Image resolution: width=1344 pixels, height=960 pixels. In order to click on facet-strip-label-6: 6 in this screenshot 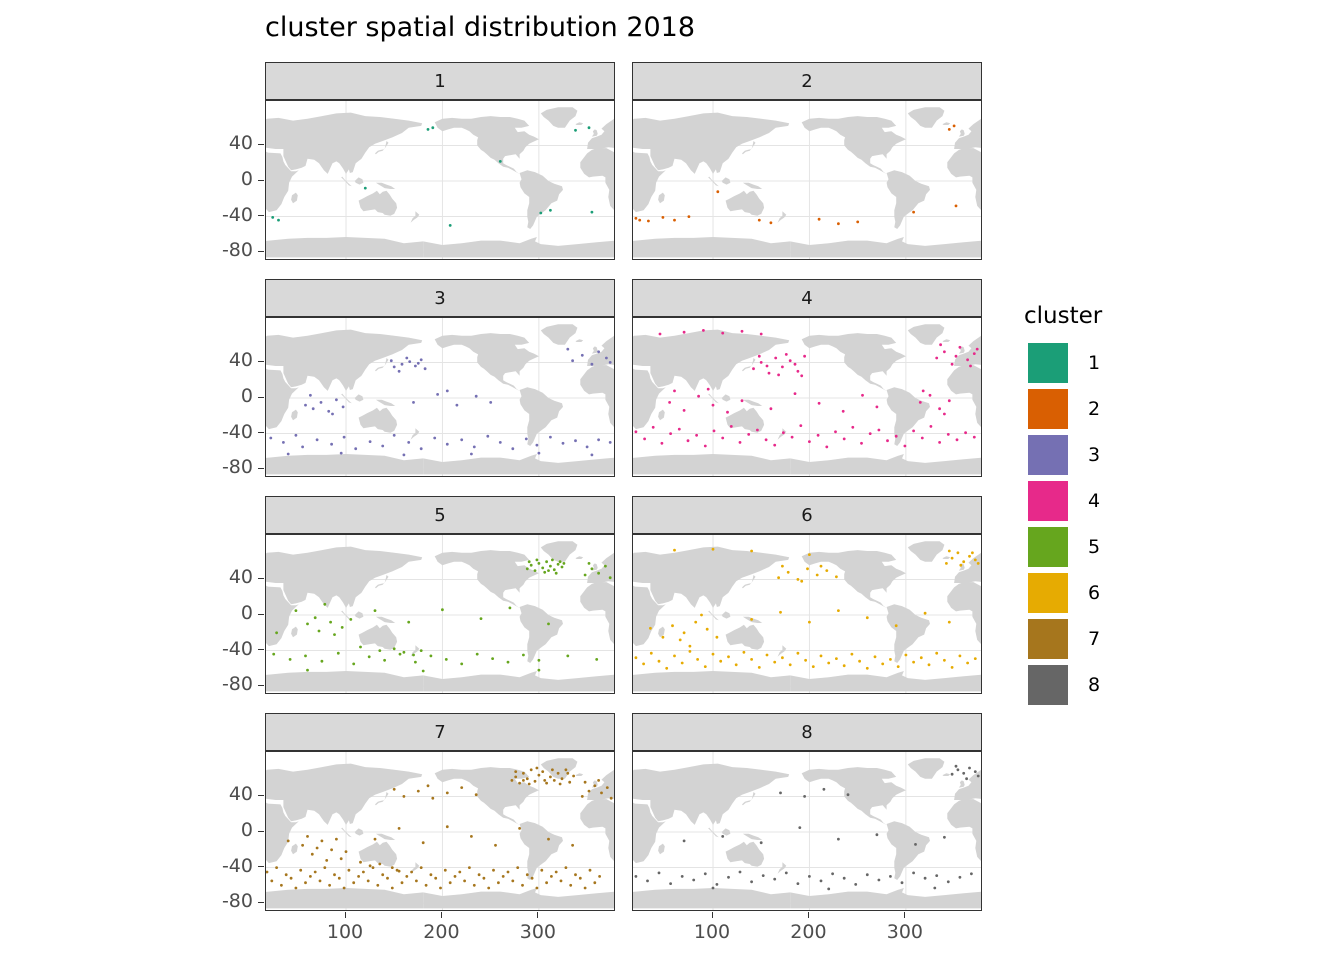, I will do `click(807, 515)`.